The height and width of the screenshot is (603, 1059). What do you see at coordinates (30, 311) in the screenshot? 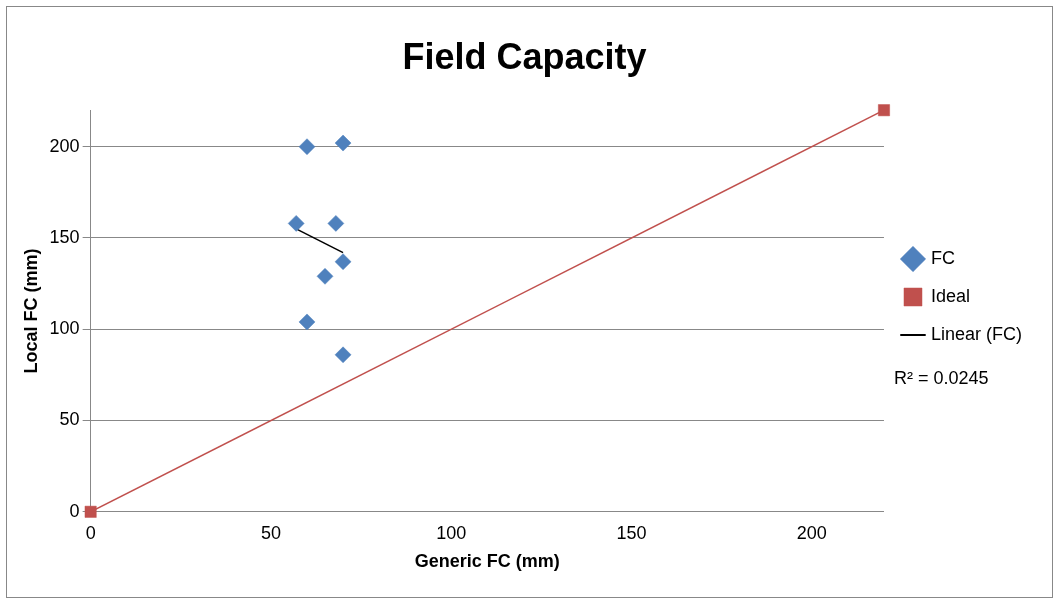
I see `y-axis-title: Local FC (mm)` at bounding box center [30, 311].